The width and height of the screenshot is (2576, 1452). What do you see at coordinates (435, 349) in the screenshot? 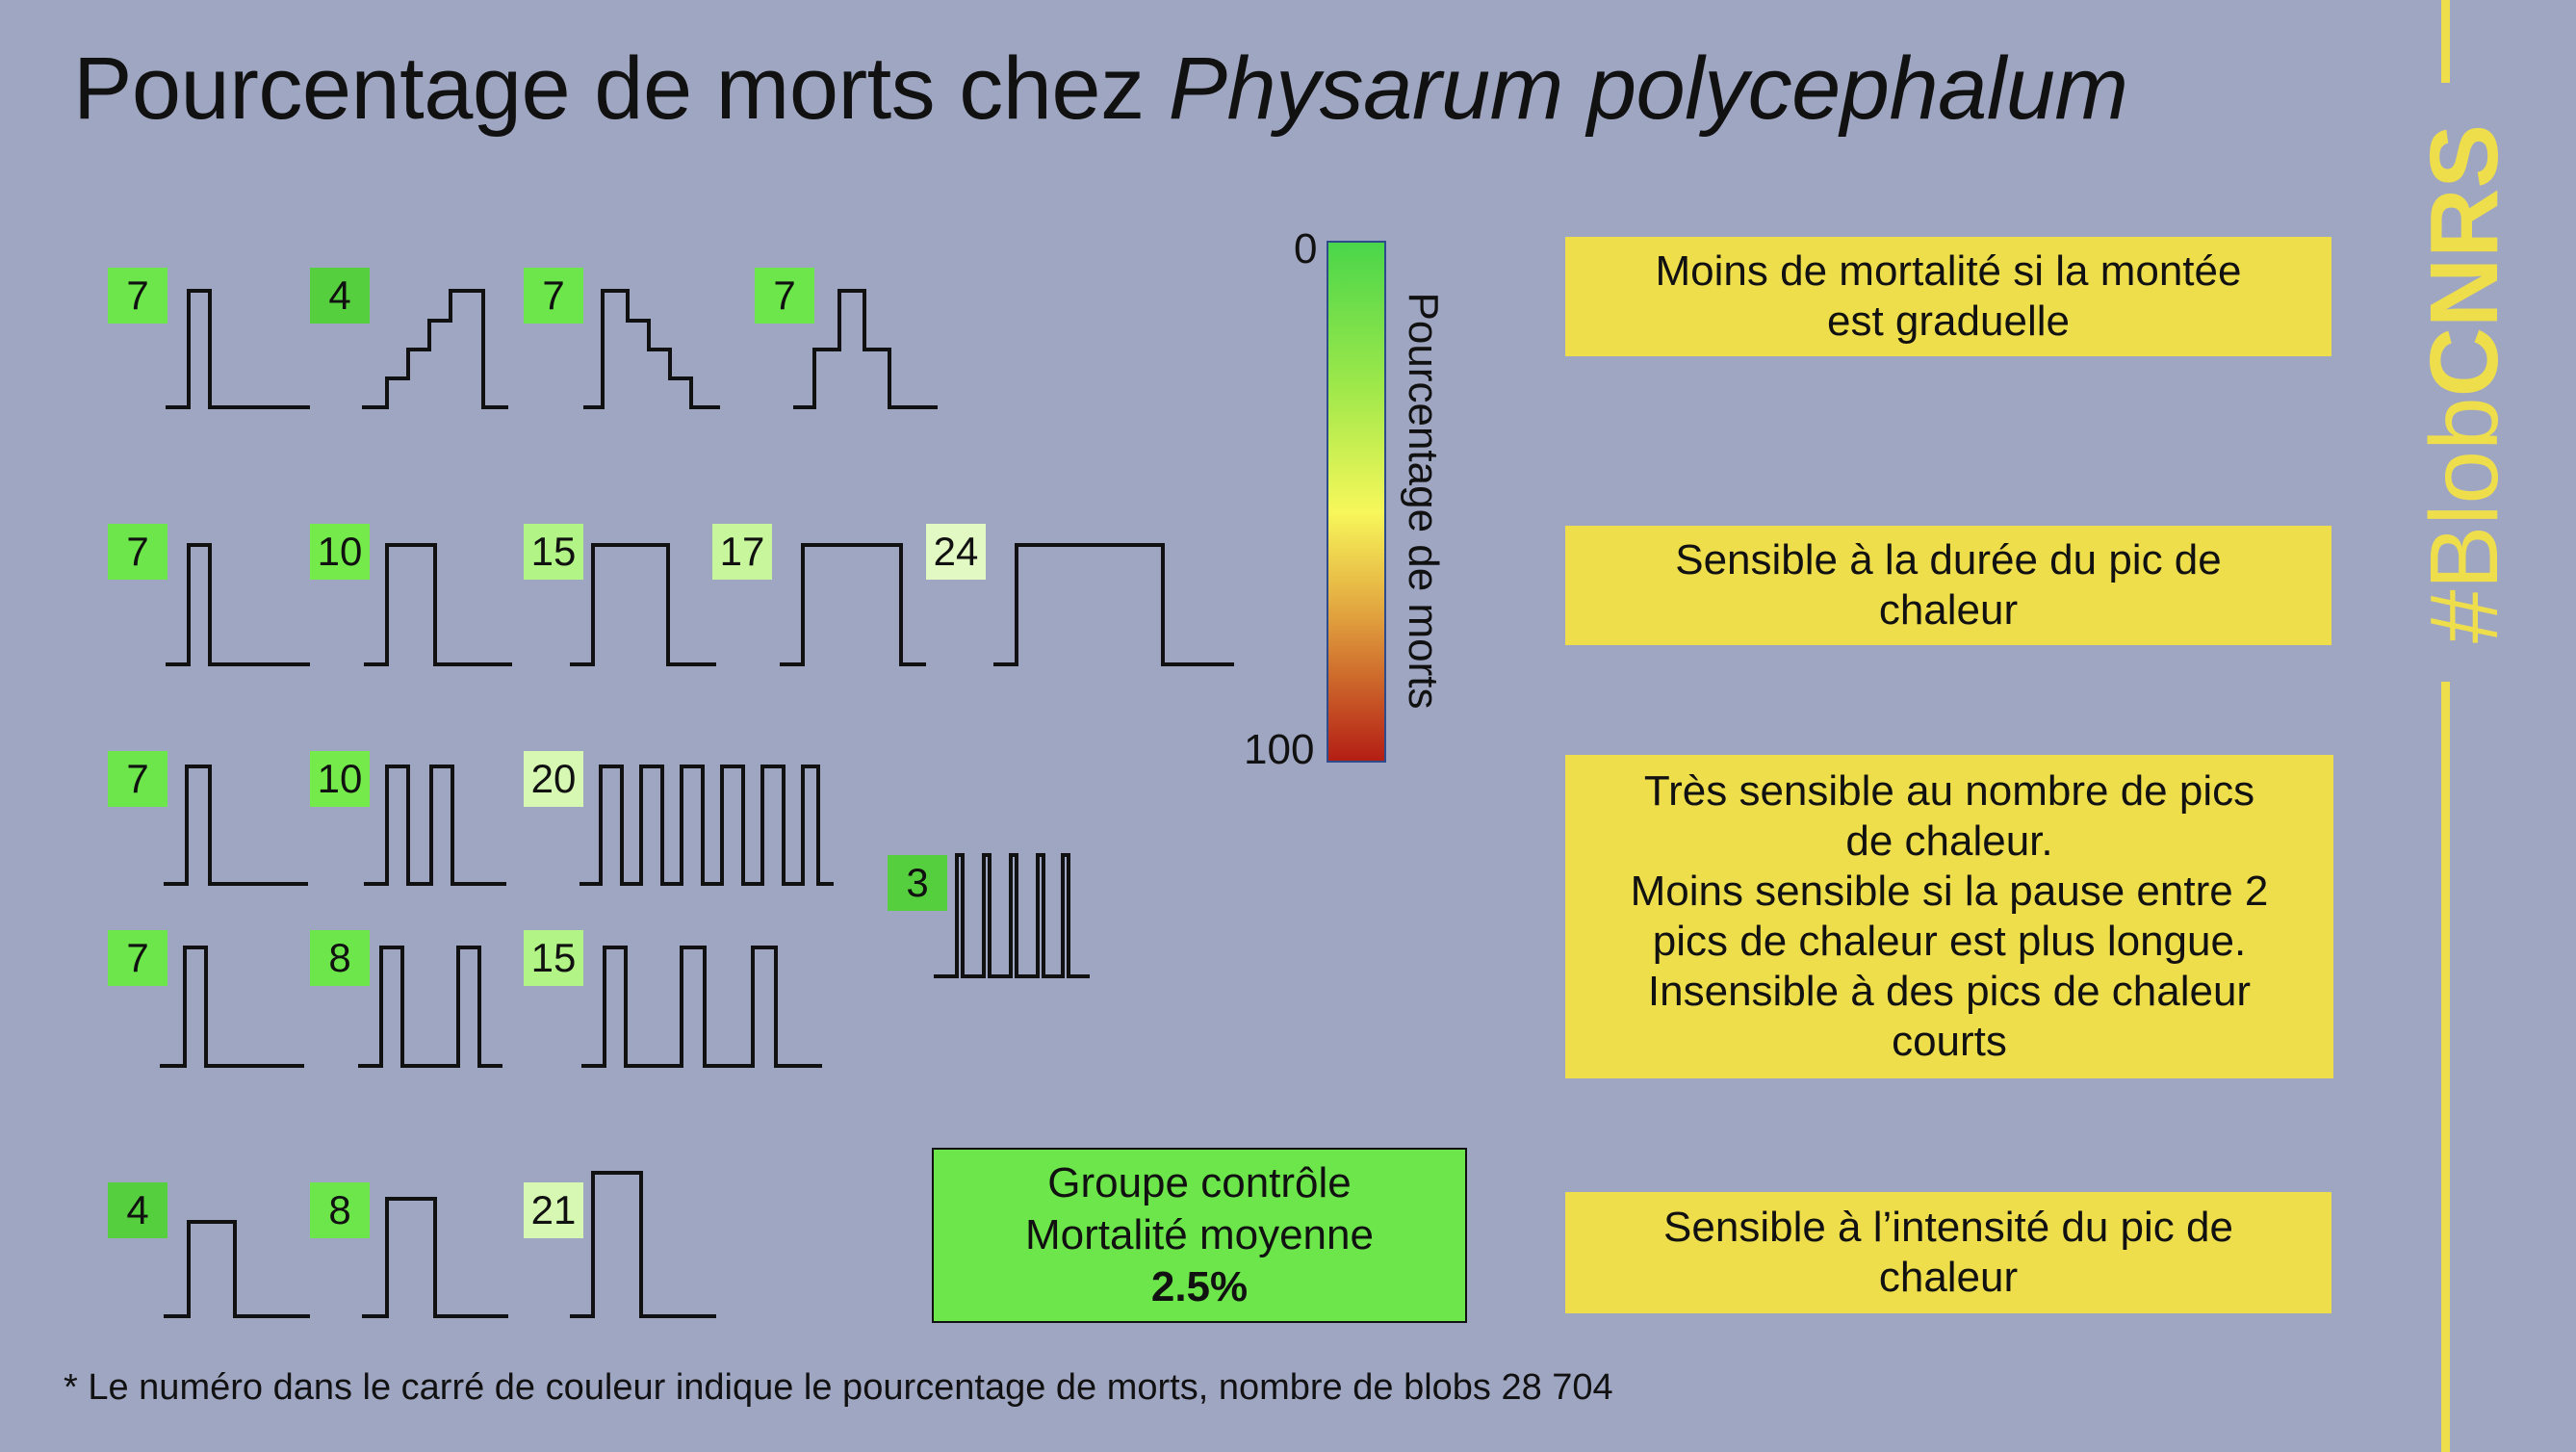
I see `profile-r1-b` at bounding box center [435, 349].